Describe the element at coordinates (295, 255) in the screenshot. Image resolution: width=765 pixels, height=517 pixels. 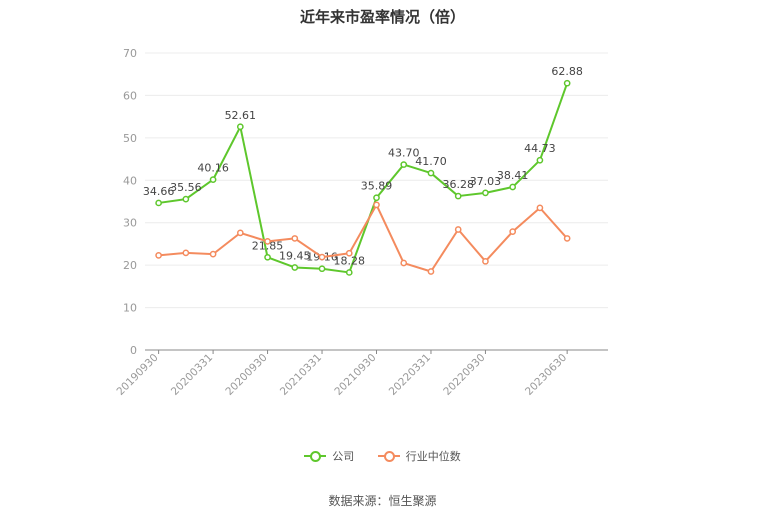
I see `data-label: 19.45` at that location.